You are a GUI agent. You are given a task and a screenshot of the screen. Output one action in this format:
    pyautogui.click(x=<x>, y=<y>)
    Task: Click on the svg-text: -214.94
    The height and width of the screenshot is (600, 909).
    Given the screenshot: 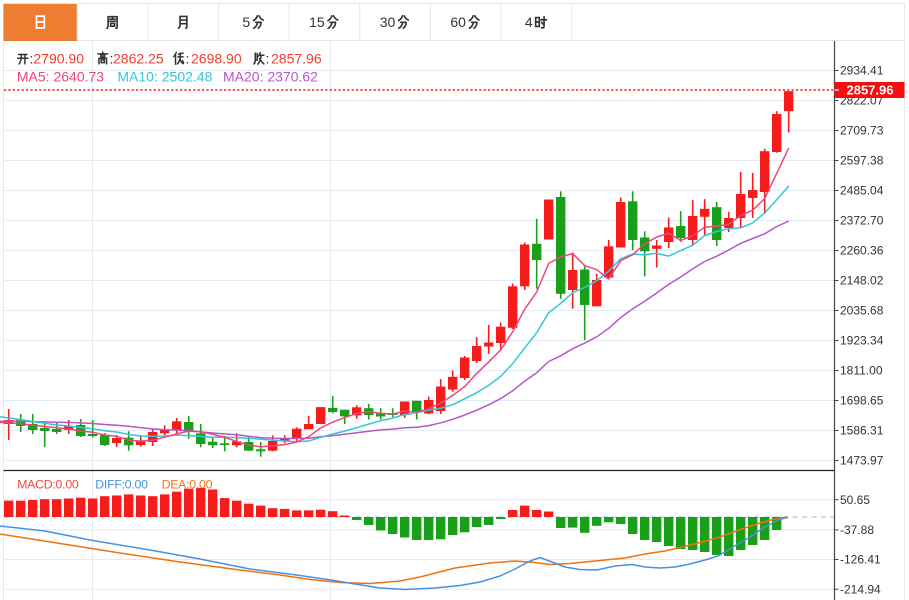 What is the action you would take?
    pyautogui.click(x=860, y=589)
    